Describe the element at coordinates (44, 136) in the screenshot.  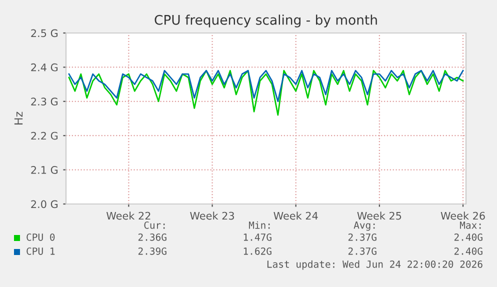
I see `y-tick-label: 2.2 G` at that location.